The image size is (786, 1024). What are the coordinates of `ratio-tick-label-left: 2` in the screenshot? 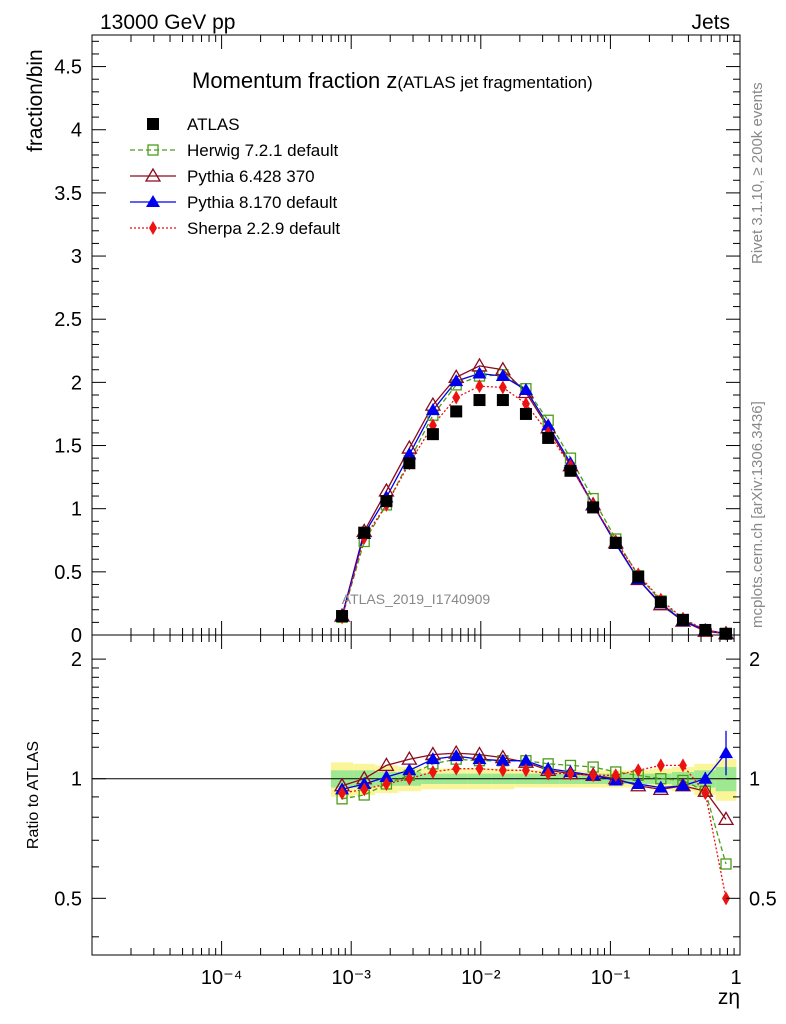 It's located at (76, 660).